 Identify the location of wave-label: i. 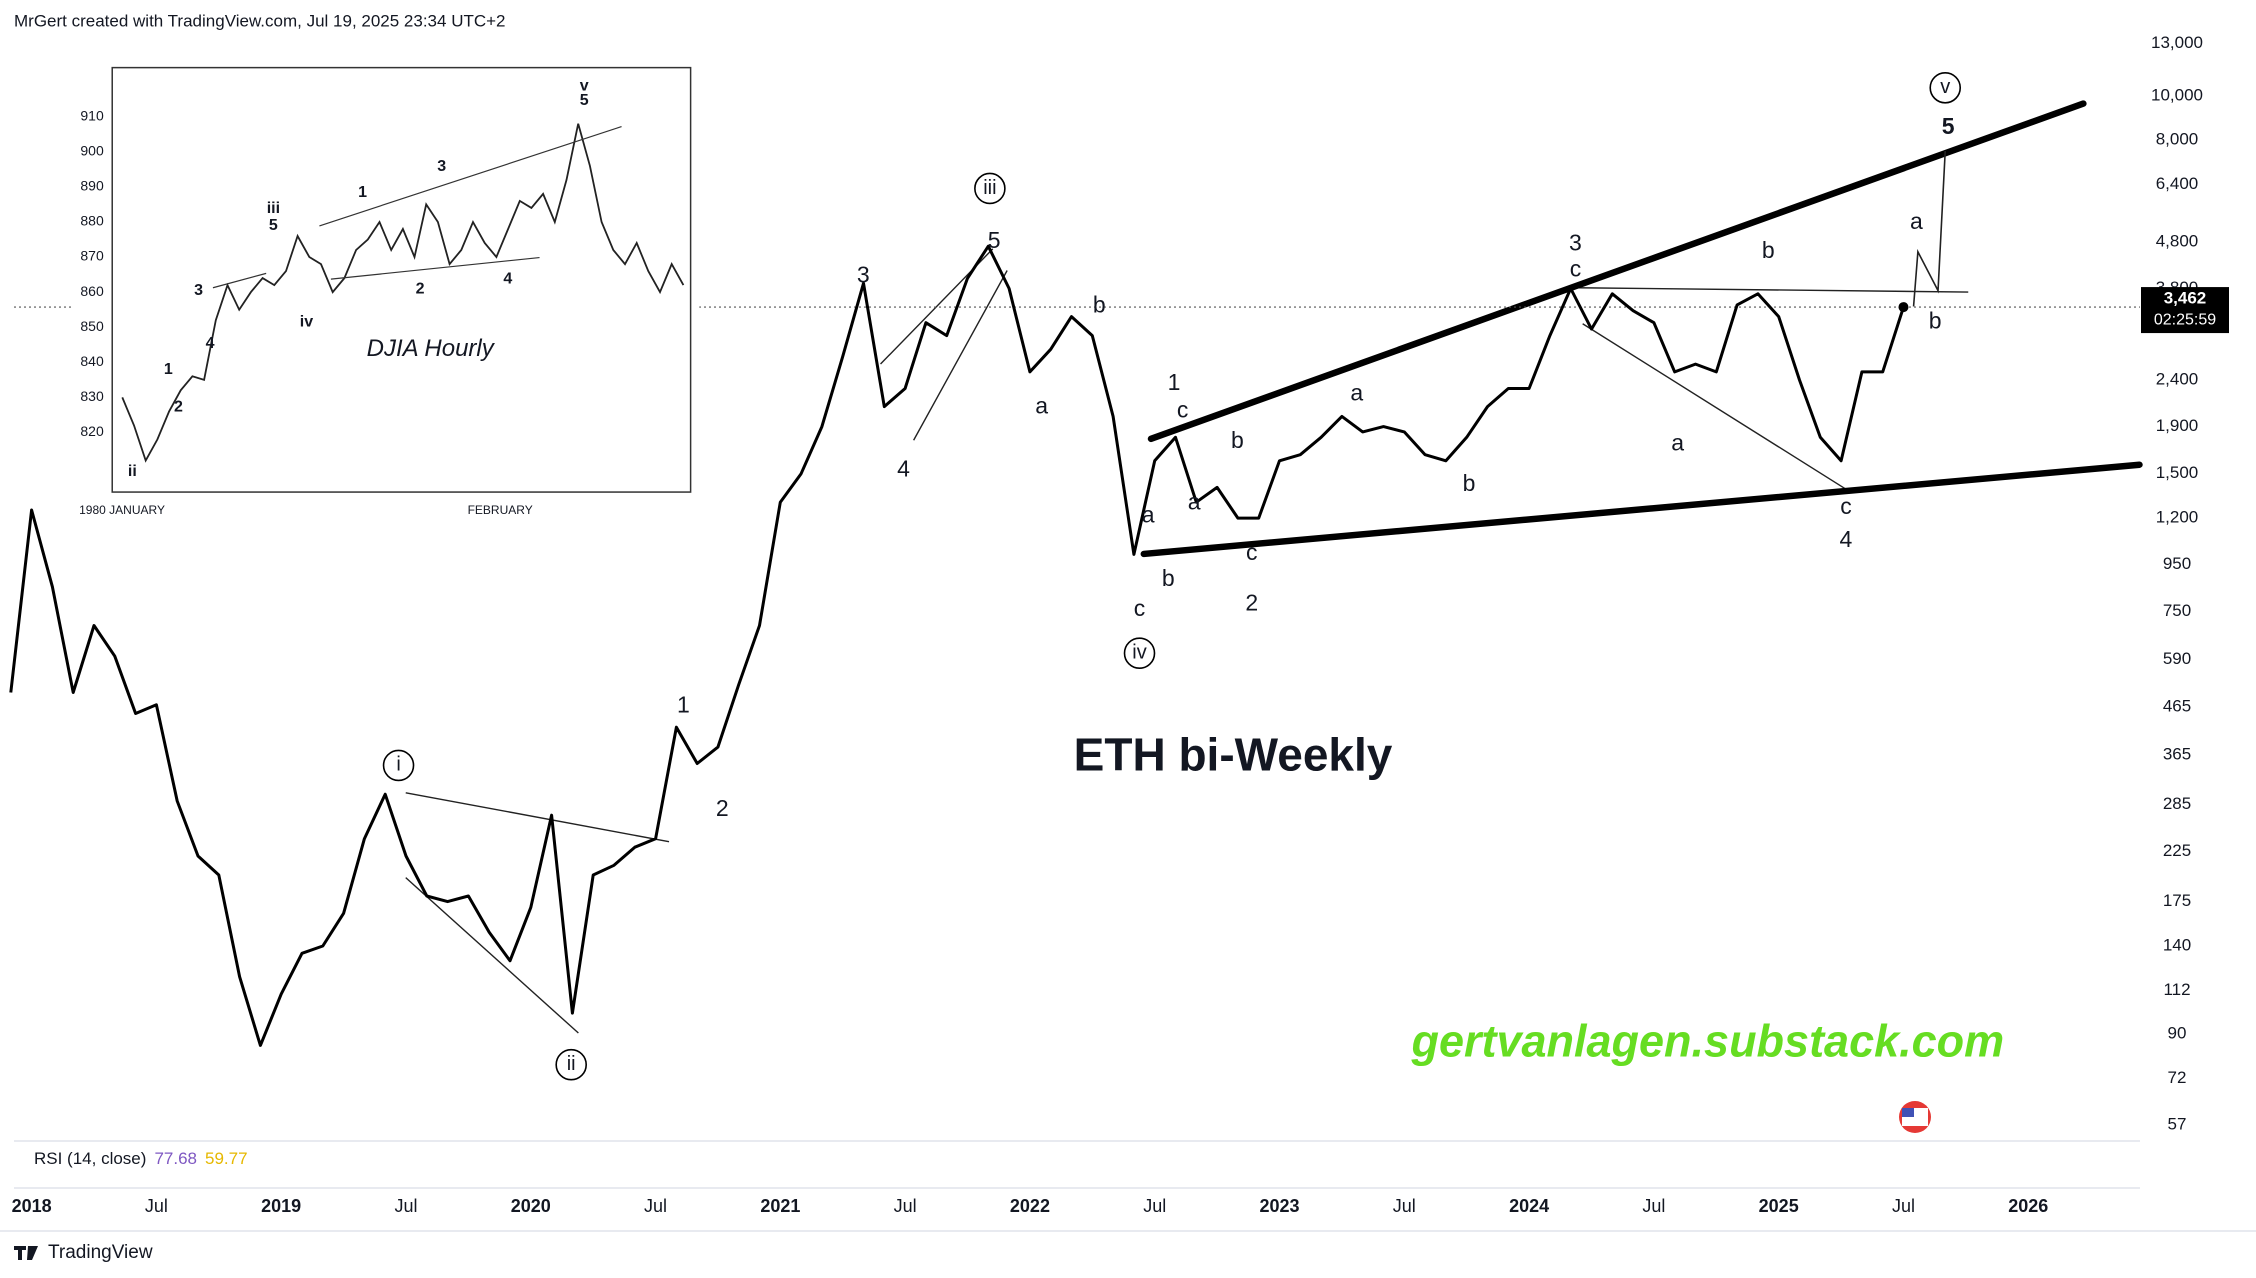
(398, 765).